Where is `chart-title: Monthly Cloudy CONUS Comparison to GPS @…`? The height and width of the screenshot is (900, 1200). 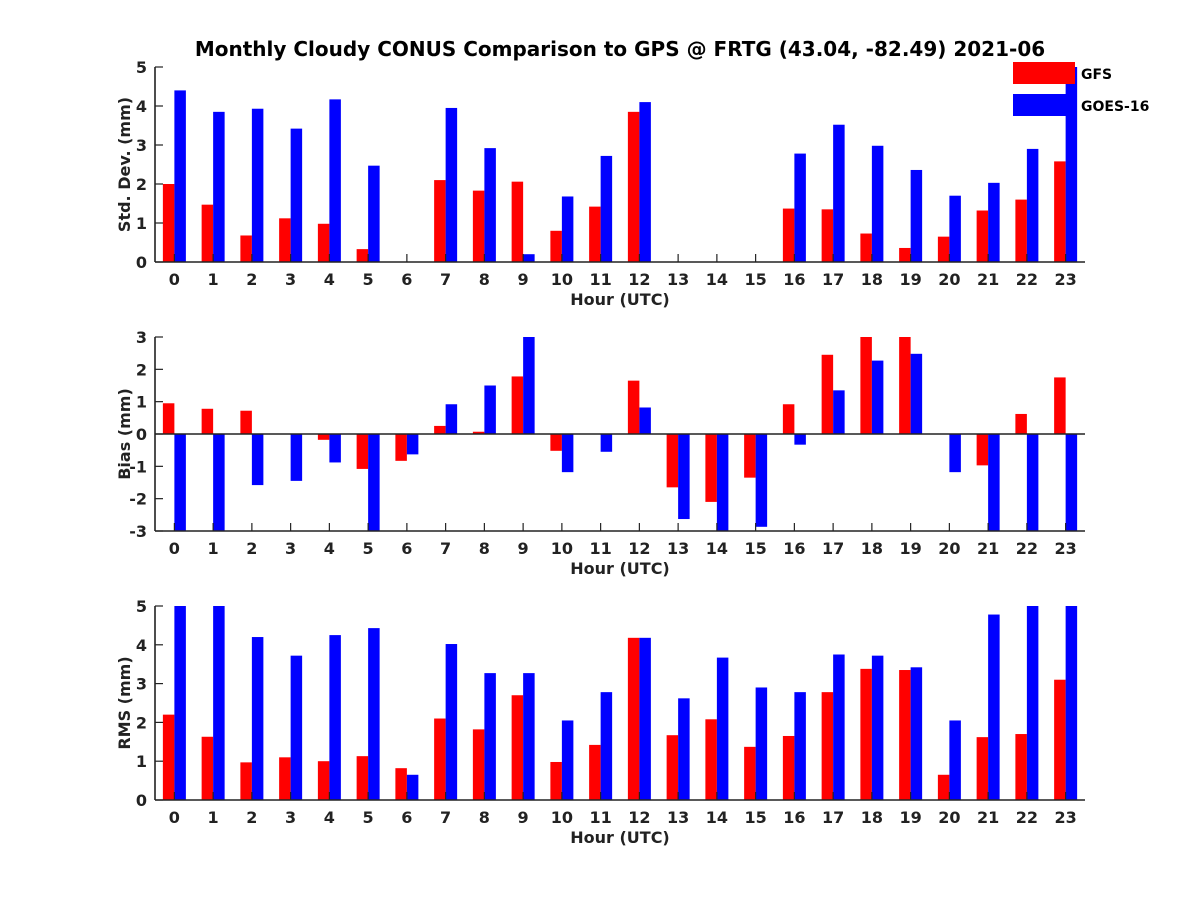
chart-title: Monthly Cloudy CONUS Comparison to GPS @… is located at coordinates (620, 49).